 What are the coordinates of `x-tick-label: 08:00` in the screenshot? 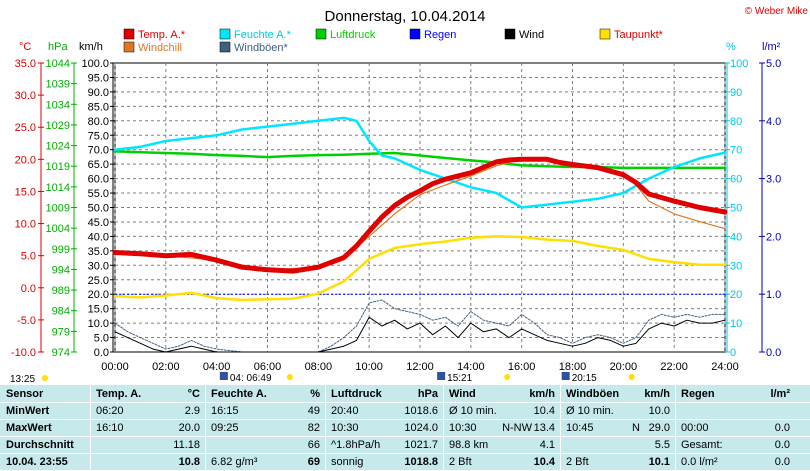 It's located at (319, 367).